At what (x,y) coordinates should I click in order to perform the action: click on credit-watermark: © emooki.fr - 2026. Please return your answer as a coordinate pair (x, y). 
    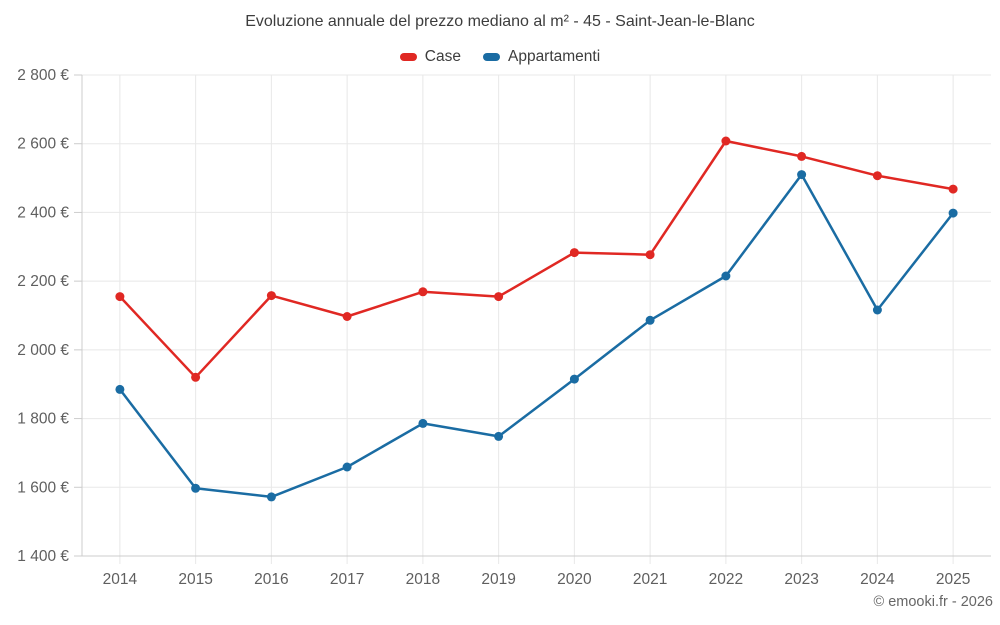
    Looking at the image, I should click on (933, 602).